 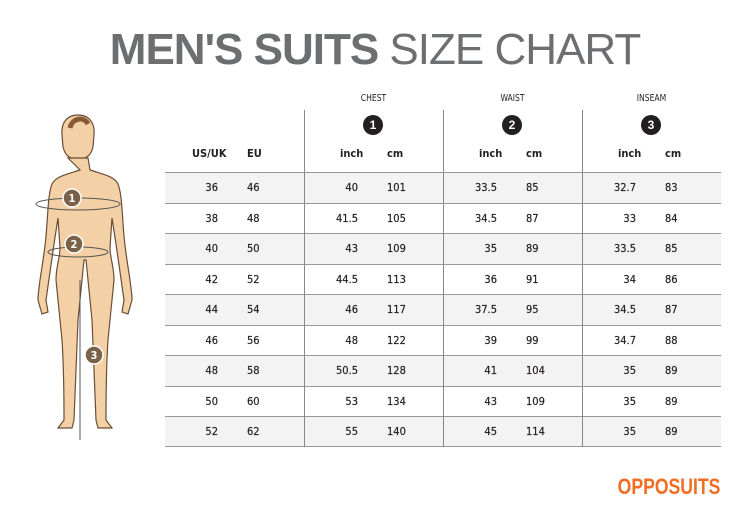 What do you see at coordinates (351, 401) in the screenshot?
I see `cell-chest-inch: 53` at bounding box center [351, 401].